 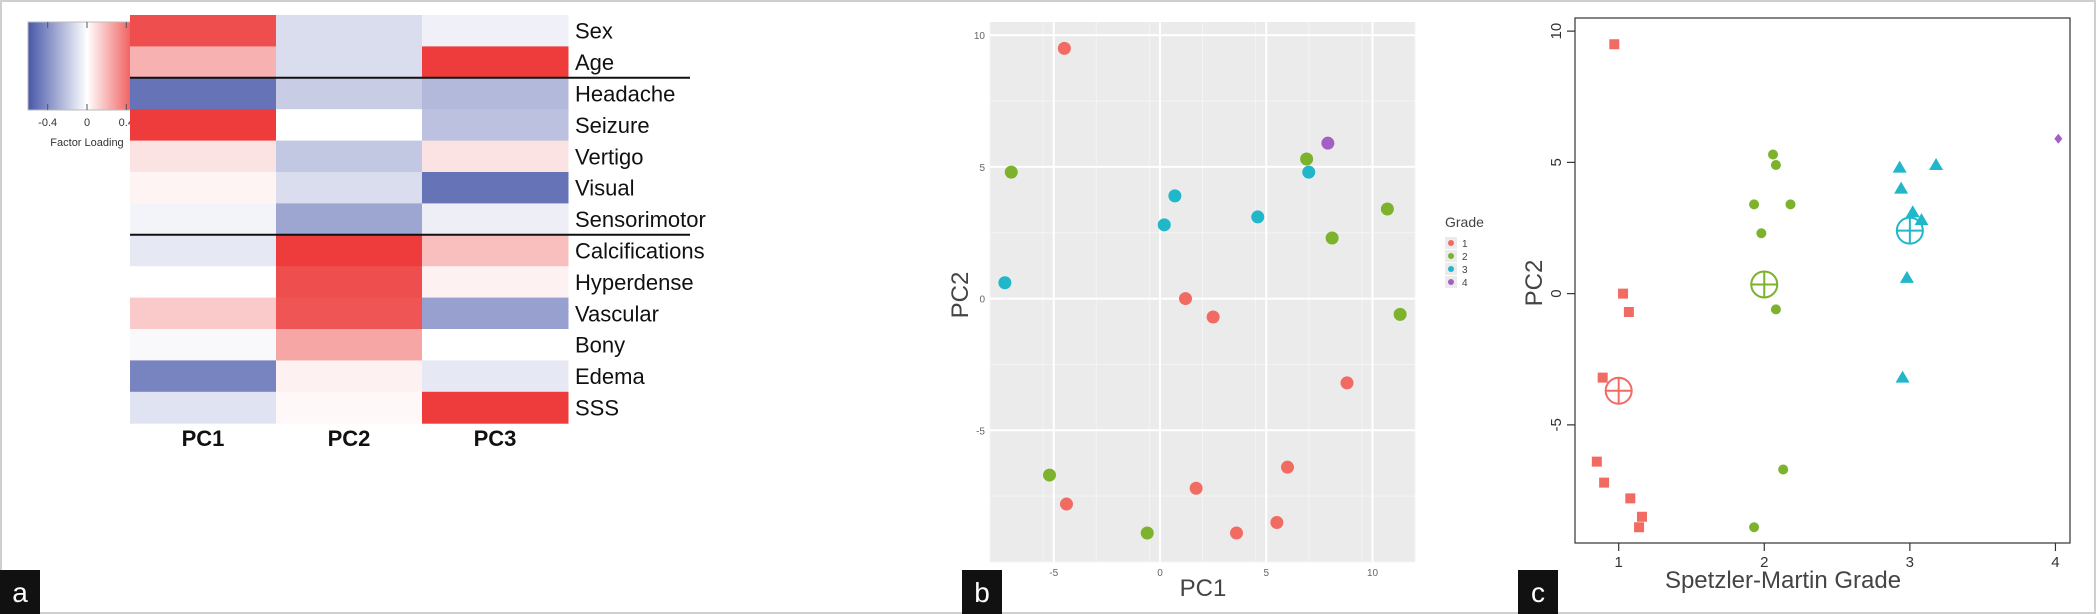 I want to click on column-label-pc3: PC3, so click(x=495, y=438).